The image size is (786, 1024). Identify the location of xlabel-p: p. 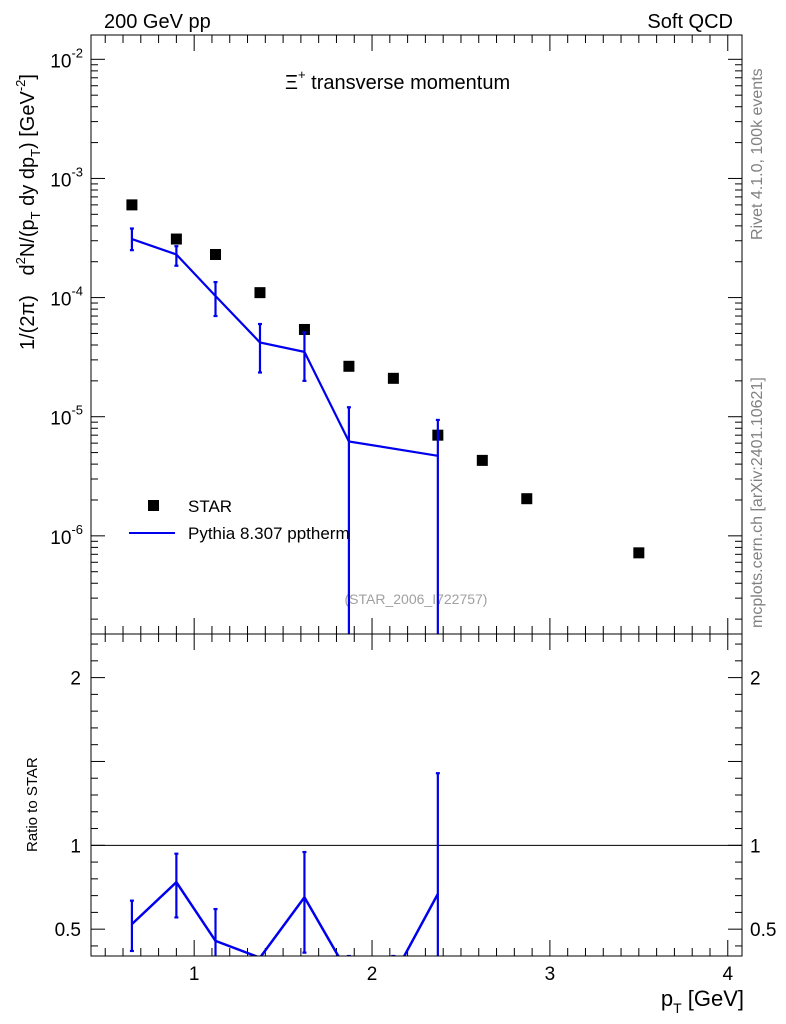
(667, 998).